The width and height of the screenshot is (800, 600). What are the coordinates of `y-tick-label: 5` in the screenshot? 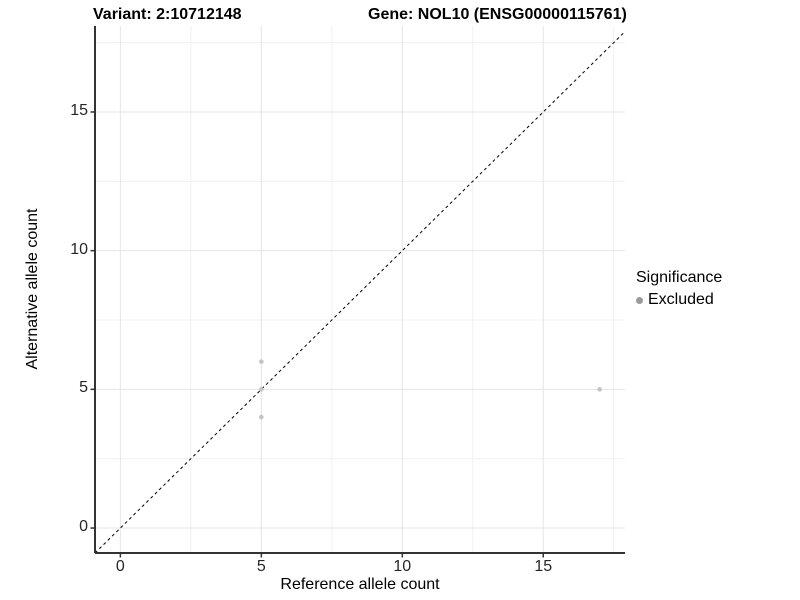 It's located at (83, 388).